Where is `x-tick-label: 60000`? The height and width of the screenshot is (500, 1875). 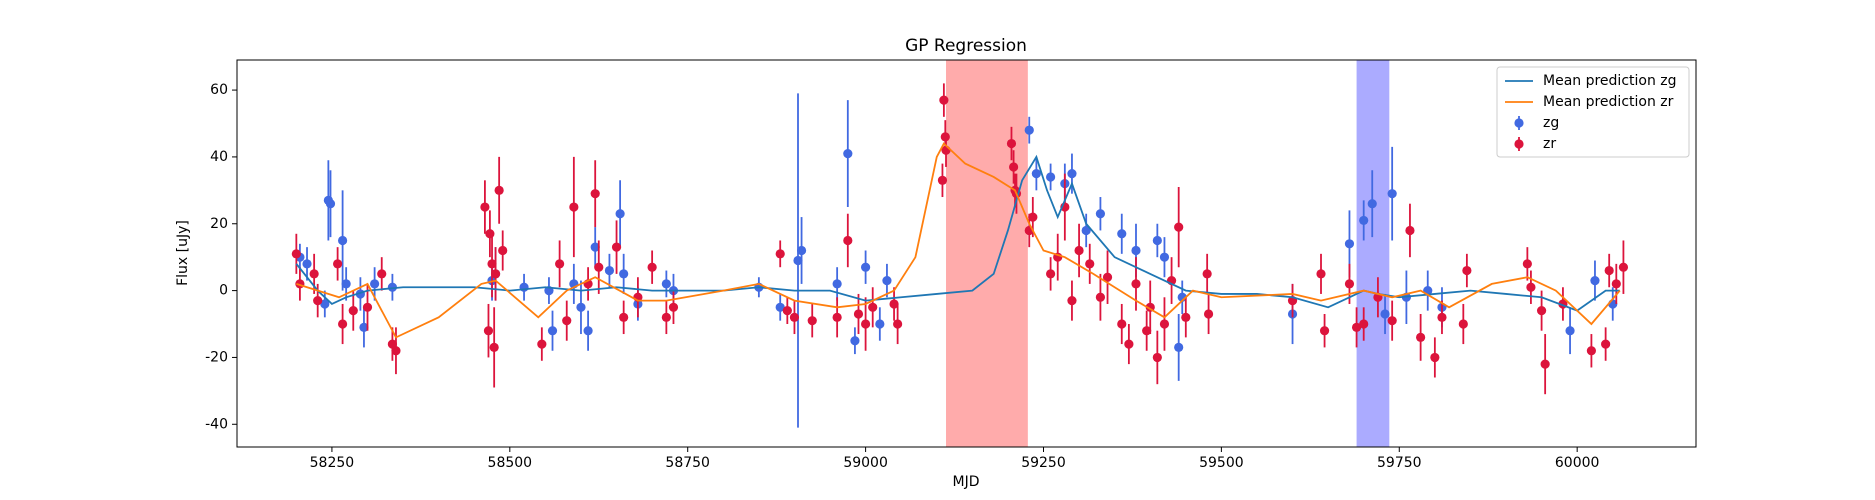 x-tick-label: 60000 is located at coordinates (1577, 463).